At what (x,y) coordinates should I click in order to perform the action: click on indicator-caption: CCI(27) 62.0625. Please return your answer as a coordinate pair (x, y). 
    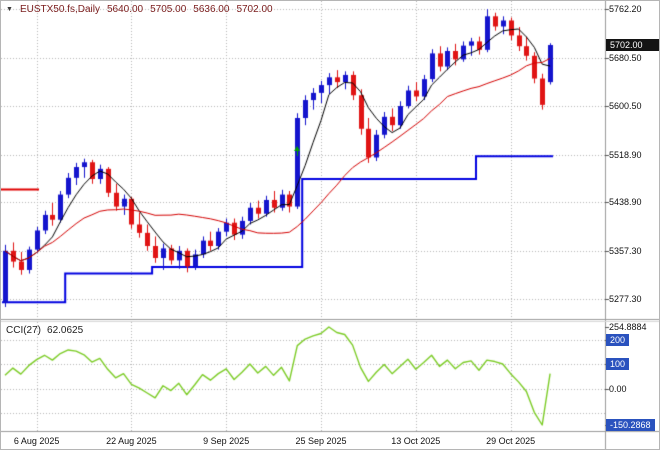
    Looking at the image, I should click on (44, 330).